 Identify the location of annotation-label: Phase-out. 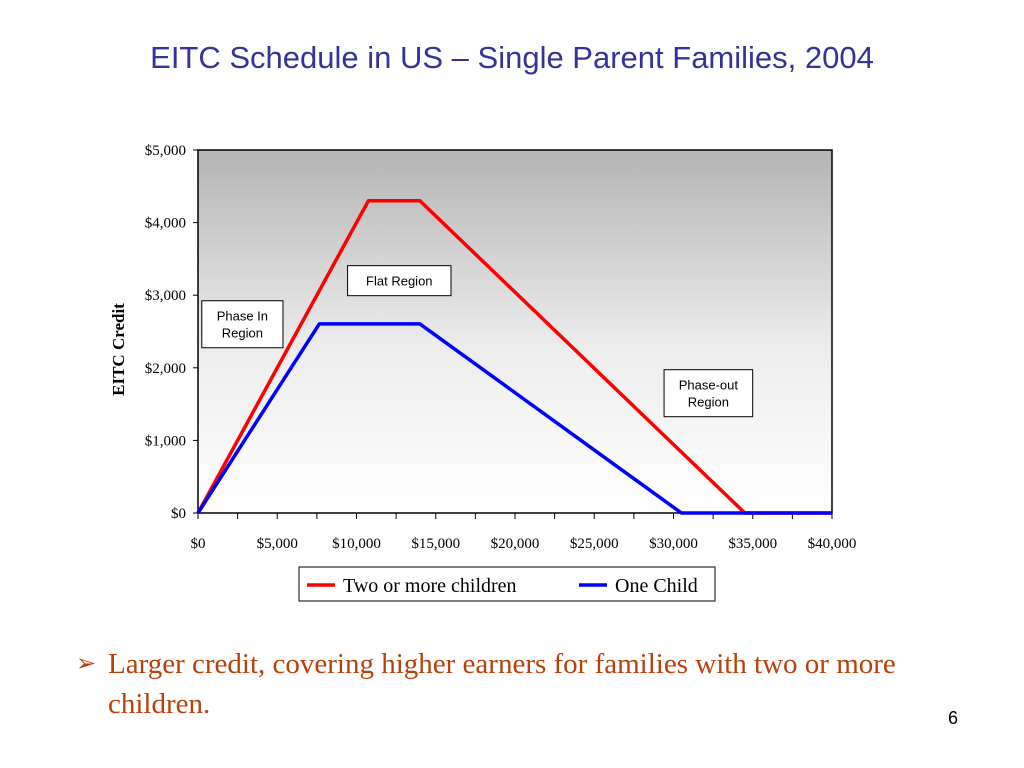
(709, 385).